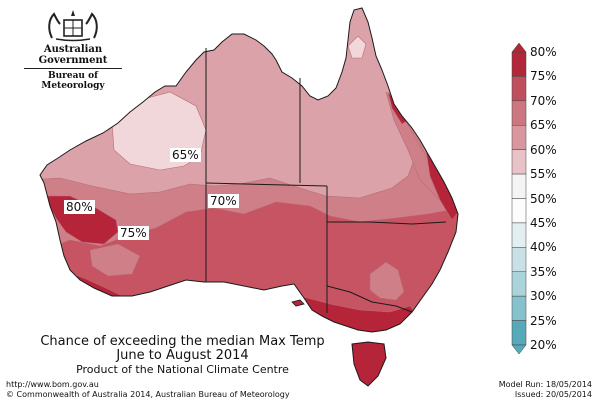 This screenshot has height=401, width=600. I want to click on kangaroo-island, so click(298, 303).